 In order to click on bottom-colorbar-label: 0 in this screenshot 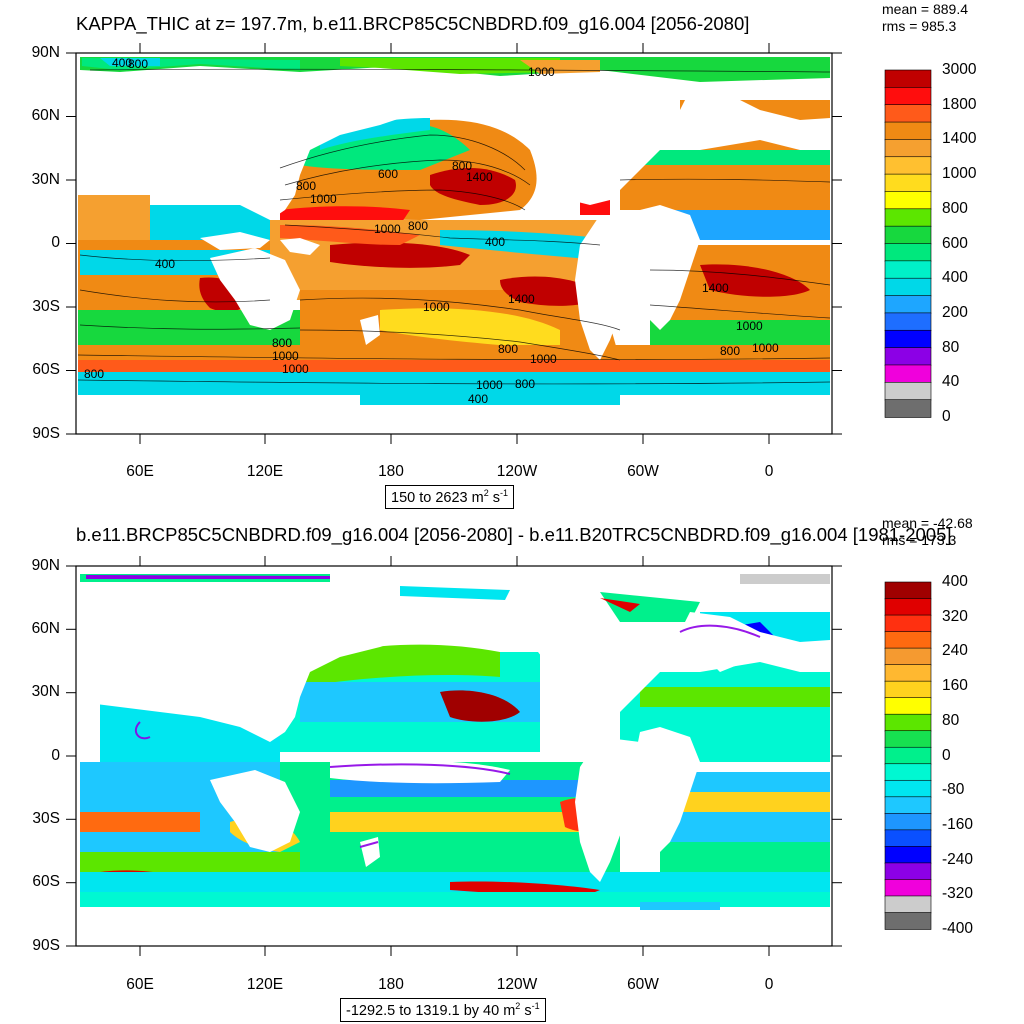, I will do `click(946, 755)`.